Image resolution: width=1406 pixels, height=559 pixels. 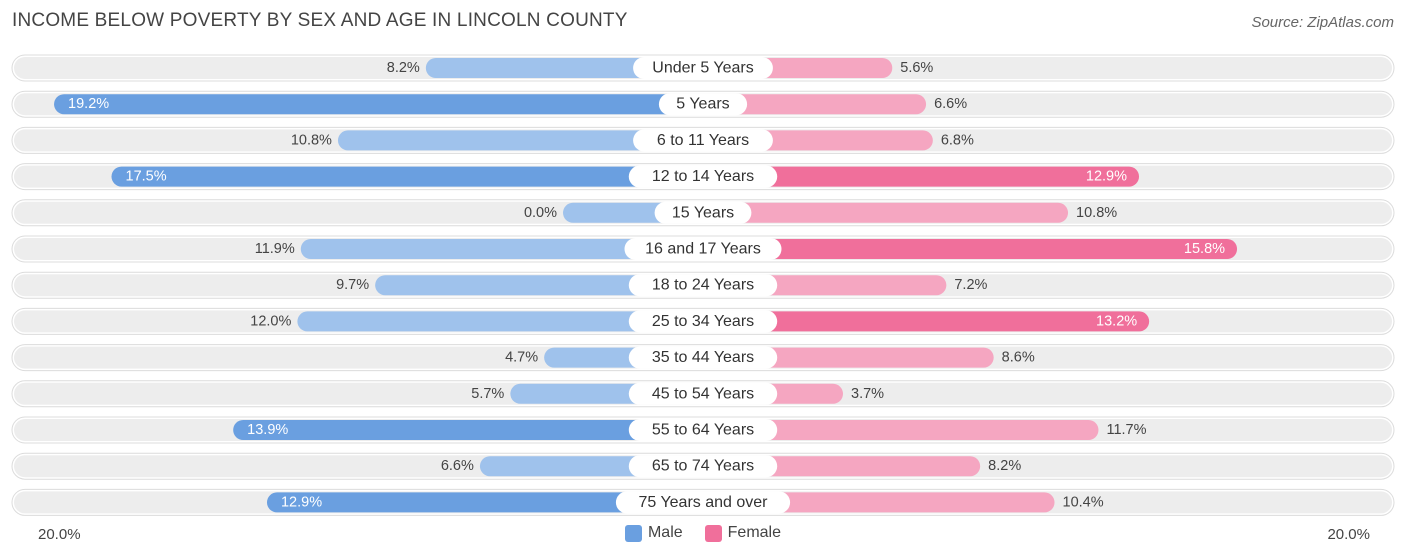 I want to click on legend-label-male: Male, so click(x=665, y=532).